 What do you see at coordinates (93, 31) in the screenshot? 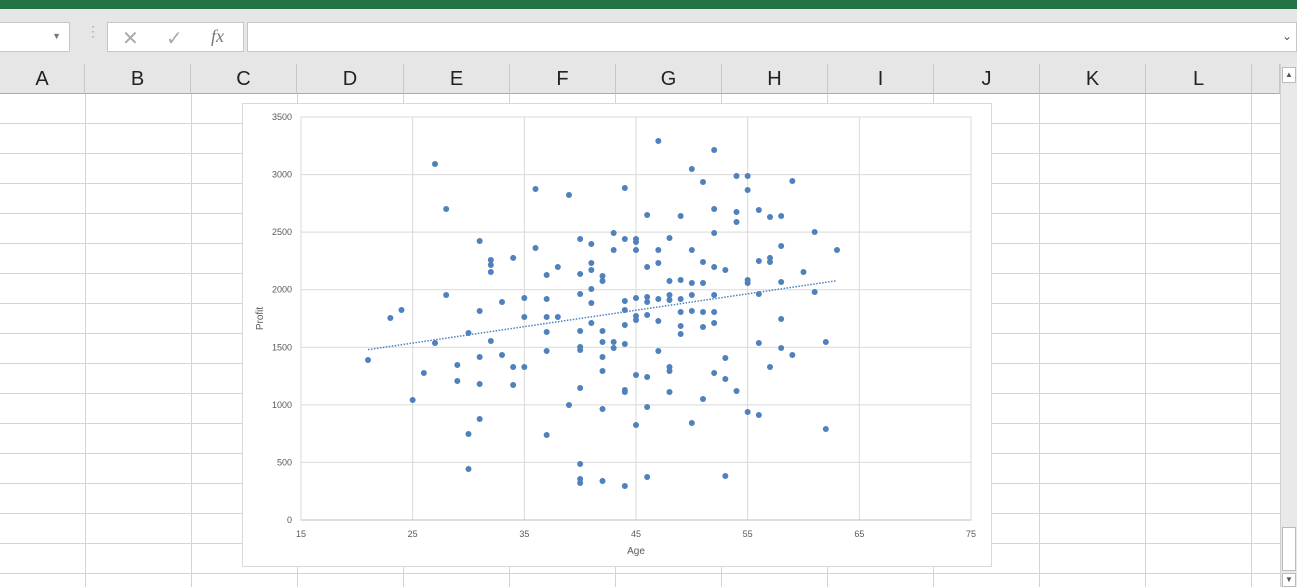
I see `grip-icon: ⋮` at bounding box center [93, 31].